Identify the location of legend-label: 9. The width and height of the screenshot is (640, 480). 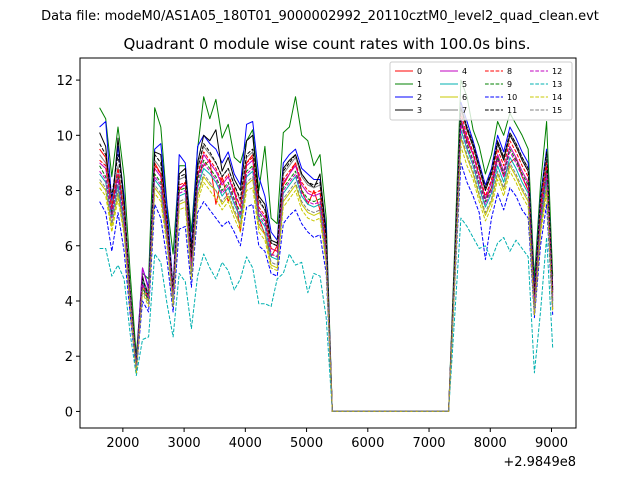
(509, 84).